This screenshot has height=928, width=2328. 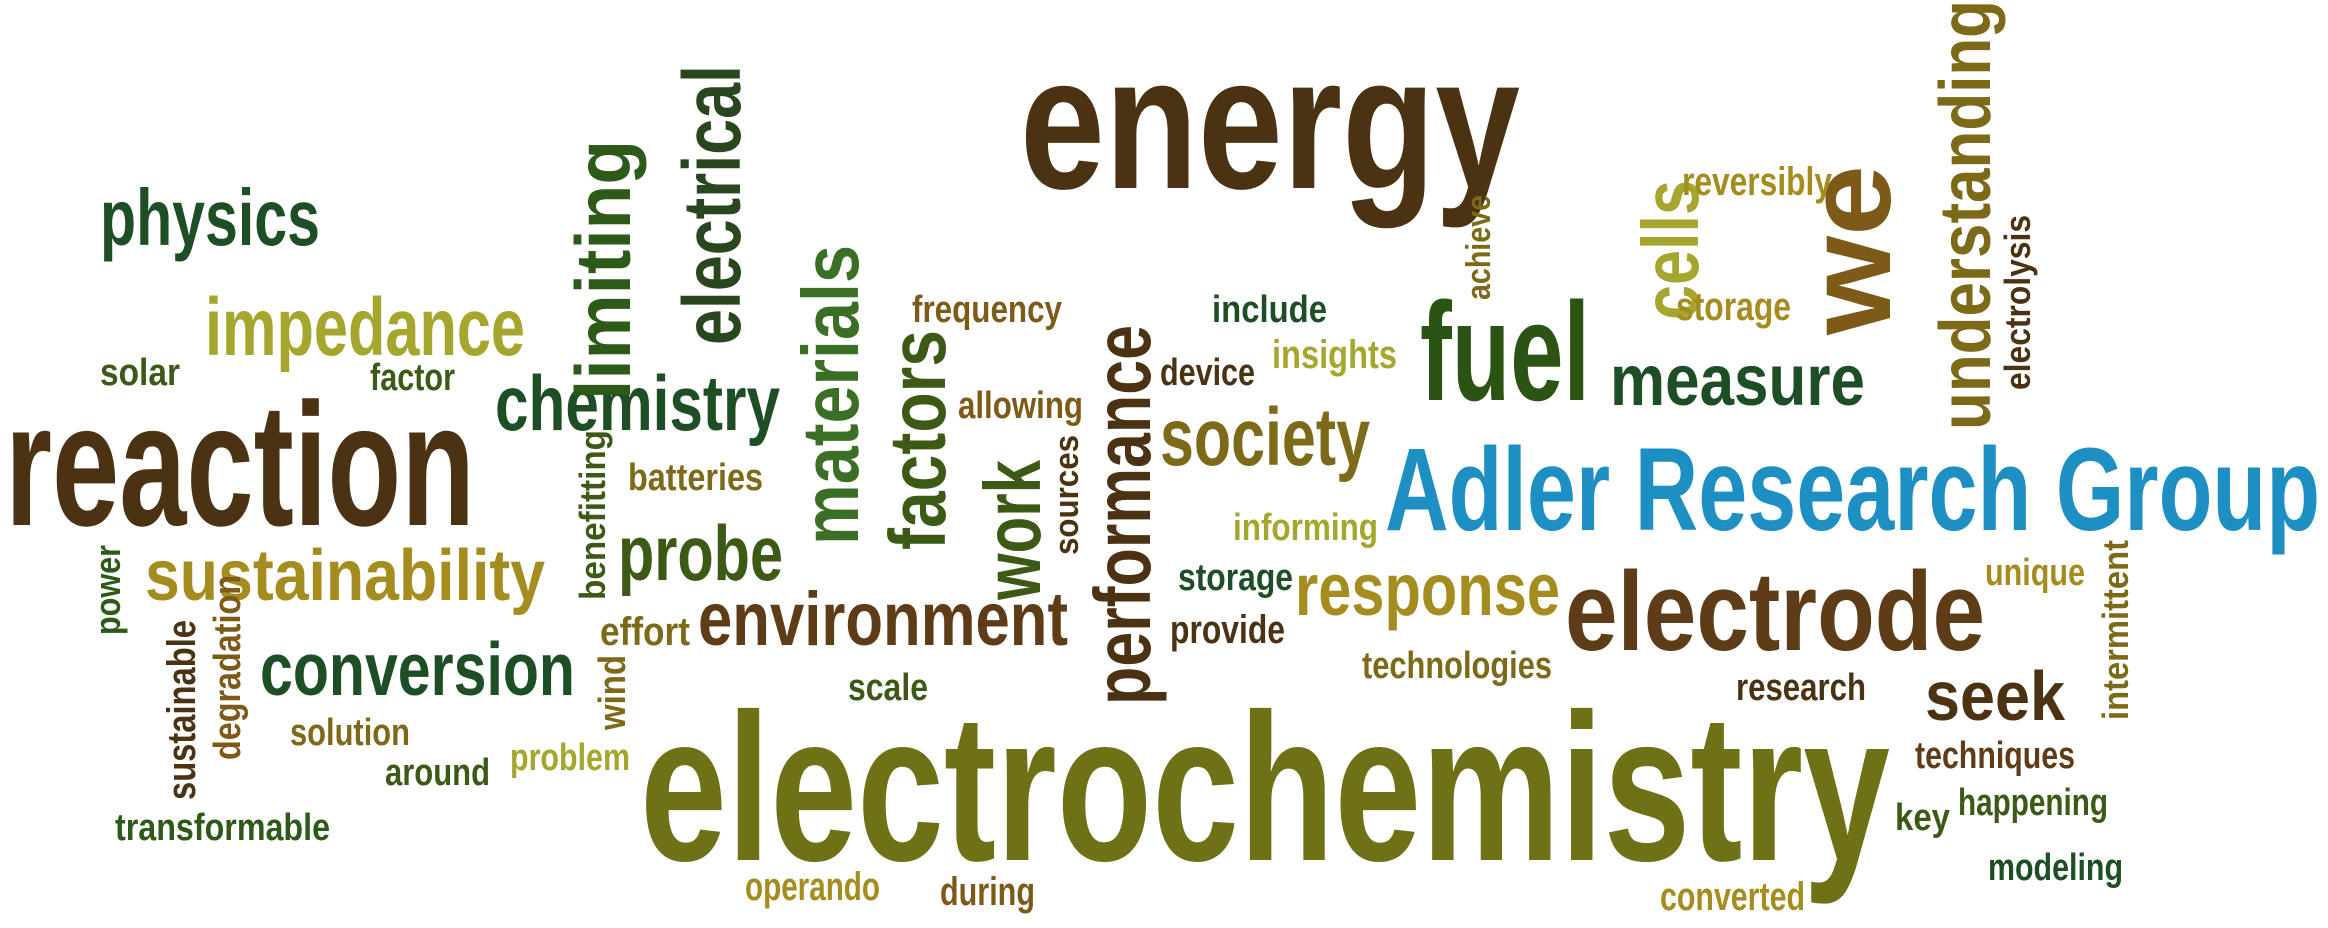 What do you see at coordinates (1732, 897) in the screenshot?
I see `word-converted: converted` at bounding box center [1732, 897].